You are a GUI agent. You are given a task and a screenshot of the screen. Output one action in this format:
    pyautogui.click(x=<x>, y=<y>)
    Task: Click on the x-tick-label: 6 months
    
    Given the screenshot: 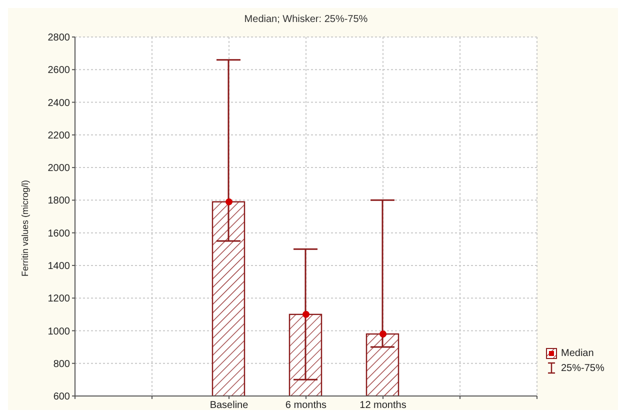 What is the action you would take?
    pyautogui.click(x=306, y=406)
    